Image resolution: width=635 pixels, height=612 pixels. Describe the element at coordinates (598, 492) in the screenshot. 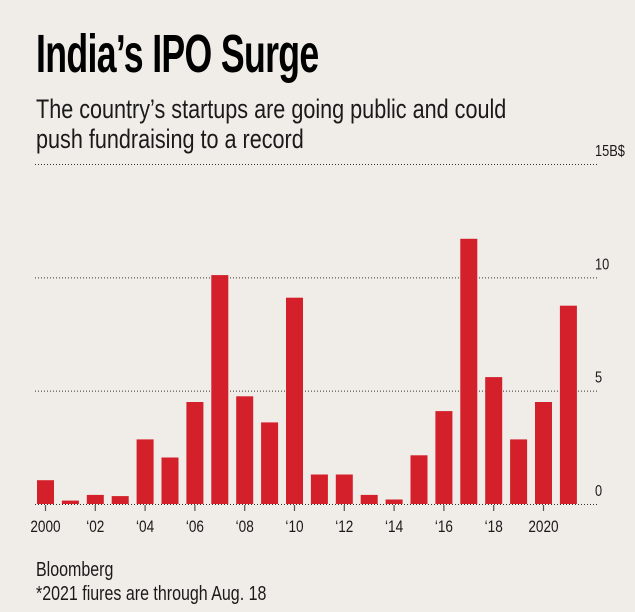

I see `y-tick-label: 0` at that location.